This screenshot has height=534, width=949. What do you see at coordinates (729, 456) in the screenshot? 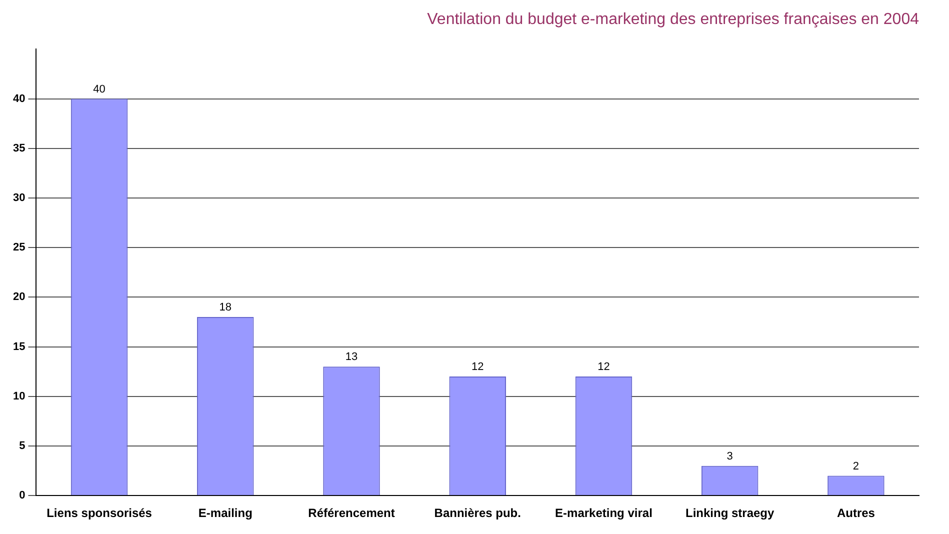
I see `data-label: 3` at bounding box center [729, 456].